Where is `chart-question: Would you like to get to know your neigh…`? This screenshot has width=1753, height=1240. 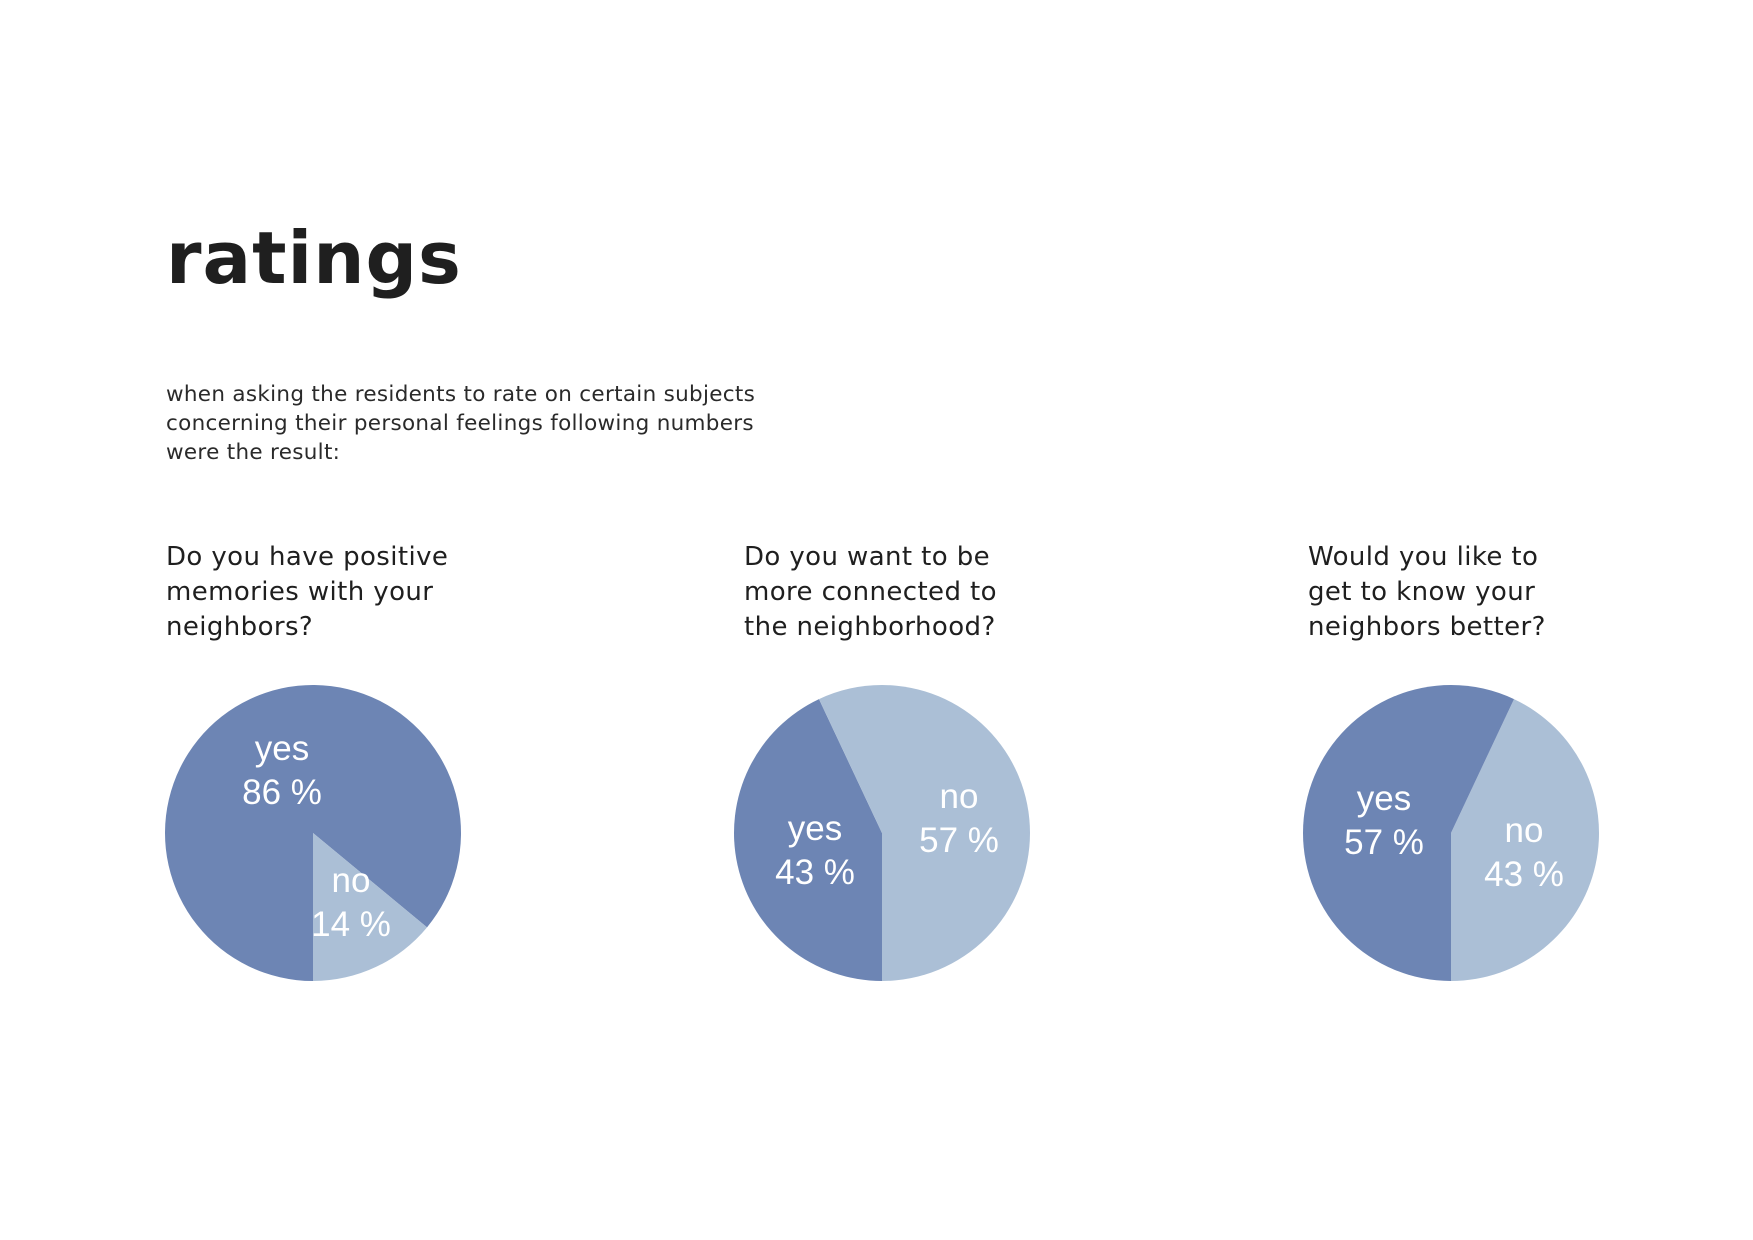 chart-question: Would you like to get to know your neigh… is located at coordinates (1518, 592).